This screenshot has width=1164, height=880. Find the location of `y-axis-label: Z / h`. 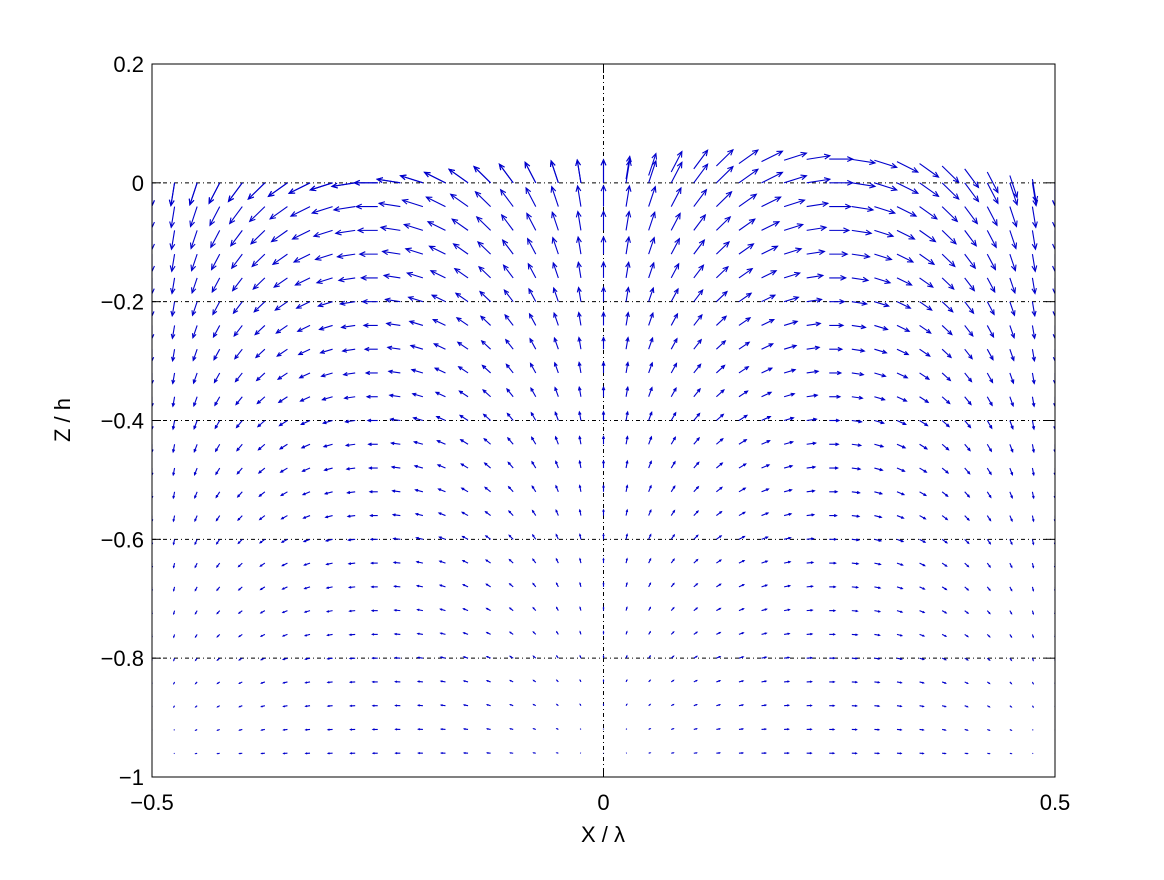

y-axis-label: Z / h is located at coordinates (62, 420).